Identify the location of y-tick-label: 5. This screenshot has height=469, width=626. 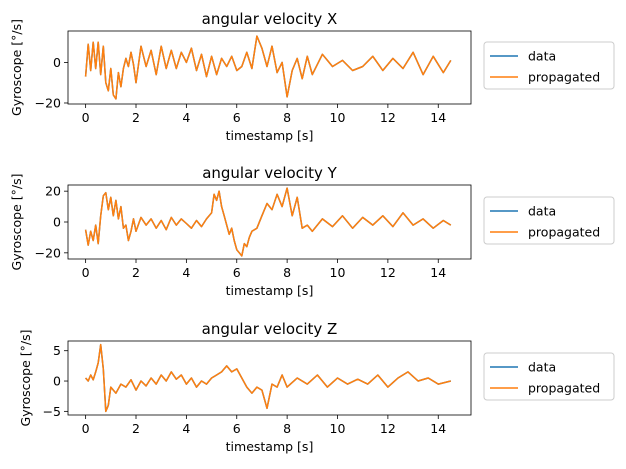
(57, 350).